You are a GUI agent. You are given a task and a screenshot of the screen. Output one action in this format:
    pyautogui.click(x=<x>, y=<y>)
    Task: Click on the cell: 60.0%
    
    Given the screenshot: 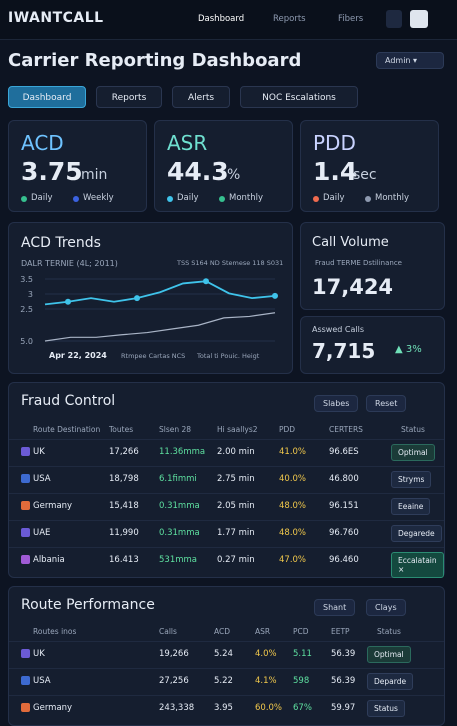 What is the action you would take?
    pyautogui.click(x=269, y=708)
    